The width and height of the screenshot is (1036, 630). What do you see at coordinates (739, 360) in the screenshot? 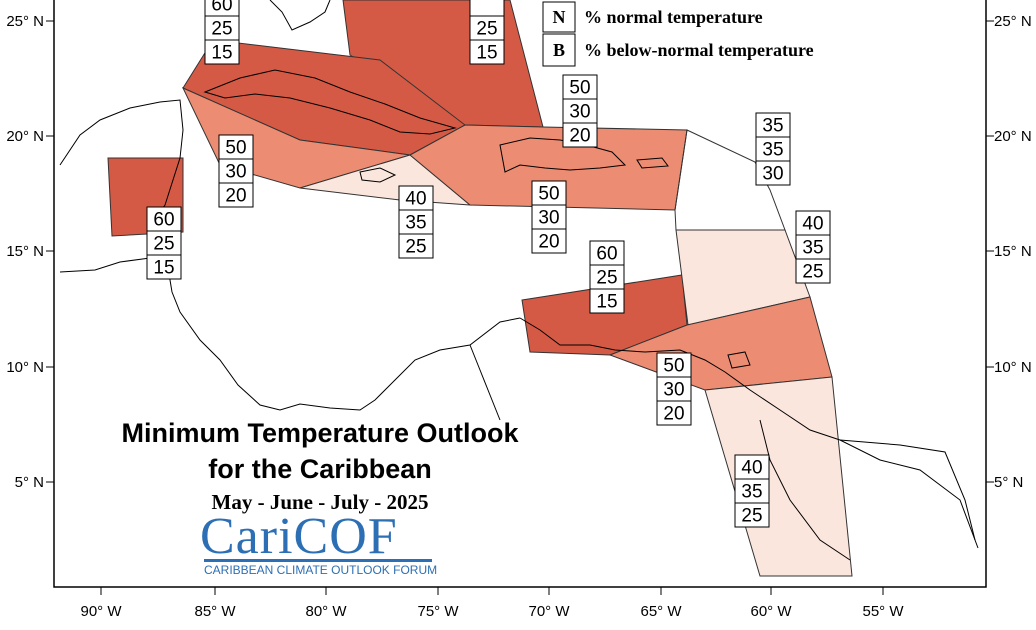
I see `trinidad-coast` at bounding box center [739, 360].